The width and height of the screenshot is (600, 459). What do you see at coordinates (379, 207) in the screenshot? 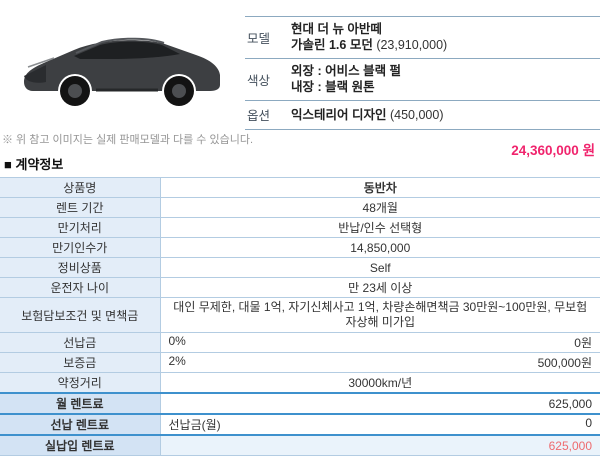
I see `row-value: 48개월` at bounding box center [379, 207].